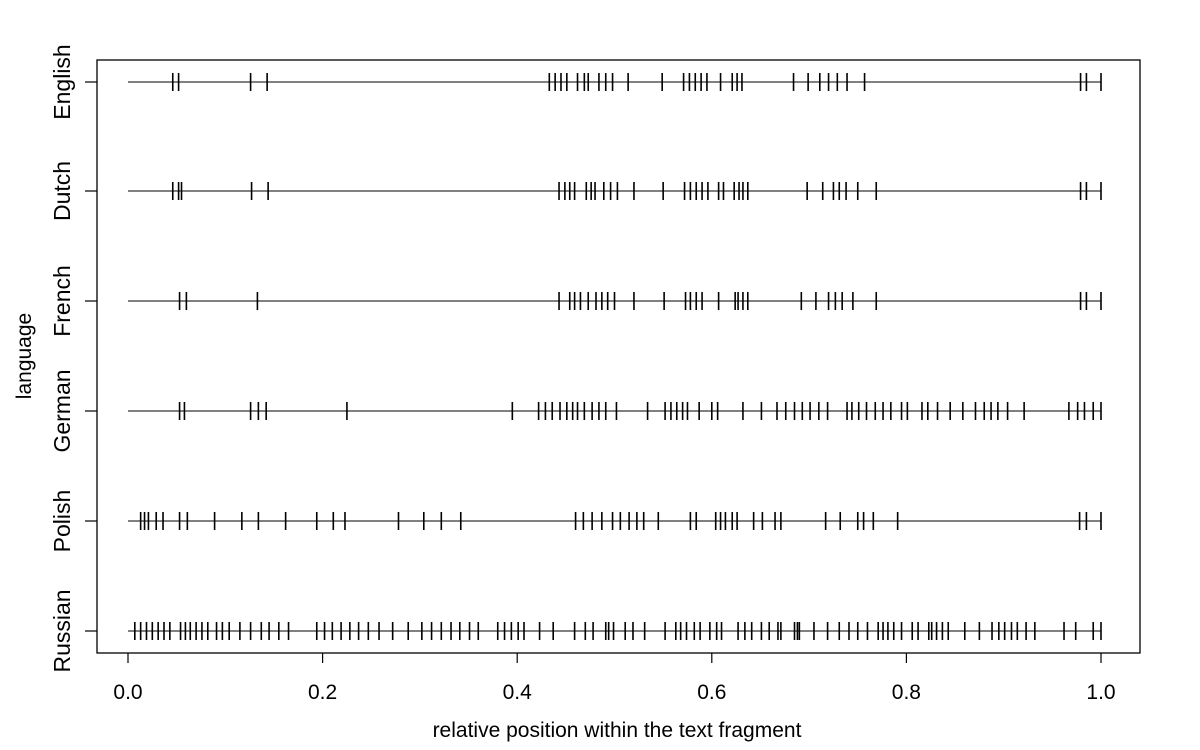 The image size is (1200, 750). What do you see at coordinates (62, 81) in the screenshot?
I see `y-tick-label: English` at bounding box center [62, 81].